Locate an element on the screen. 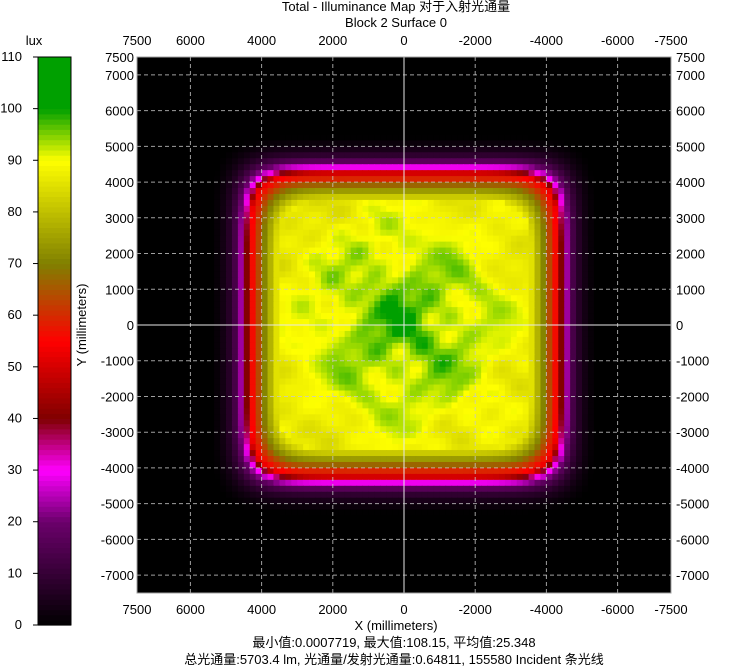  colorbar-band is located at coordinates (54, 344).